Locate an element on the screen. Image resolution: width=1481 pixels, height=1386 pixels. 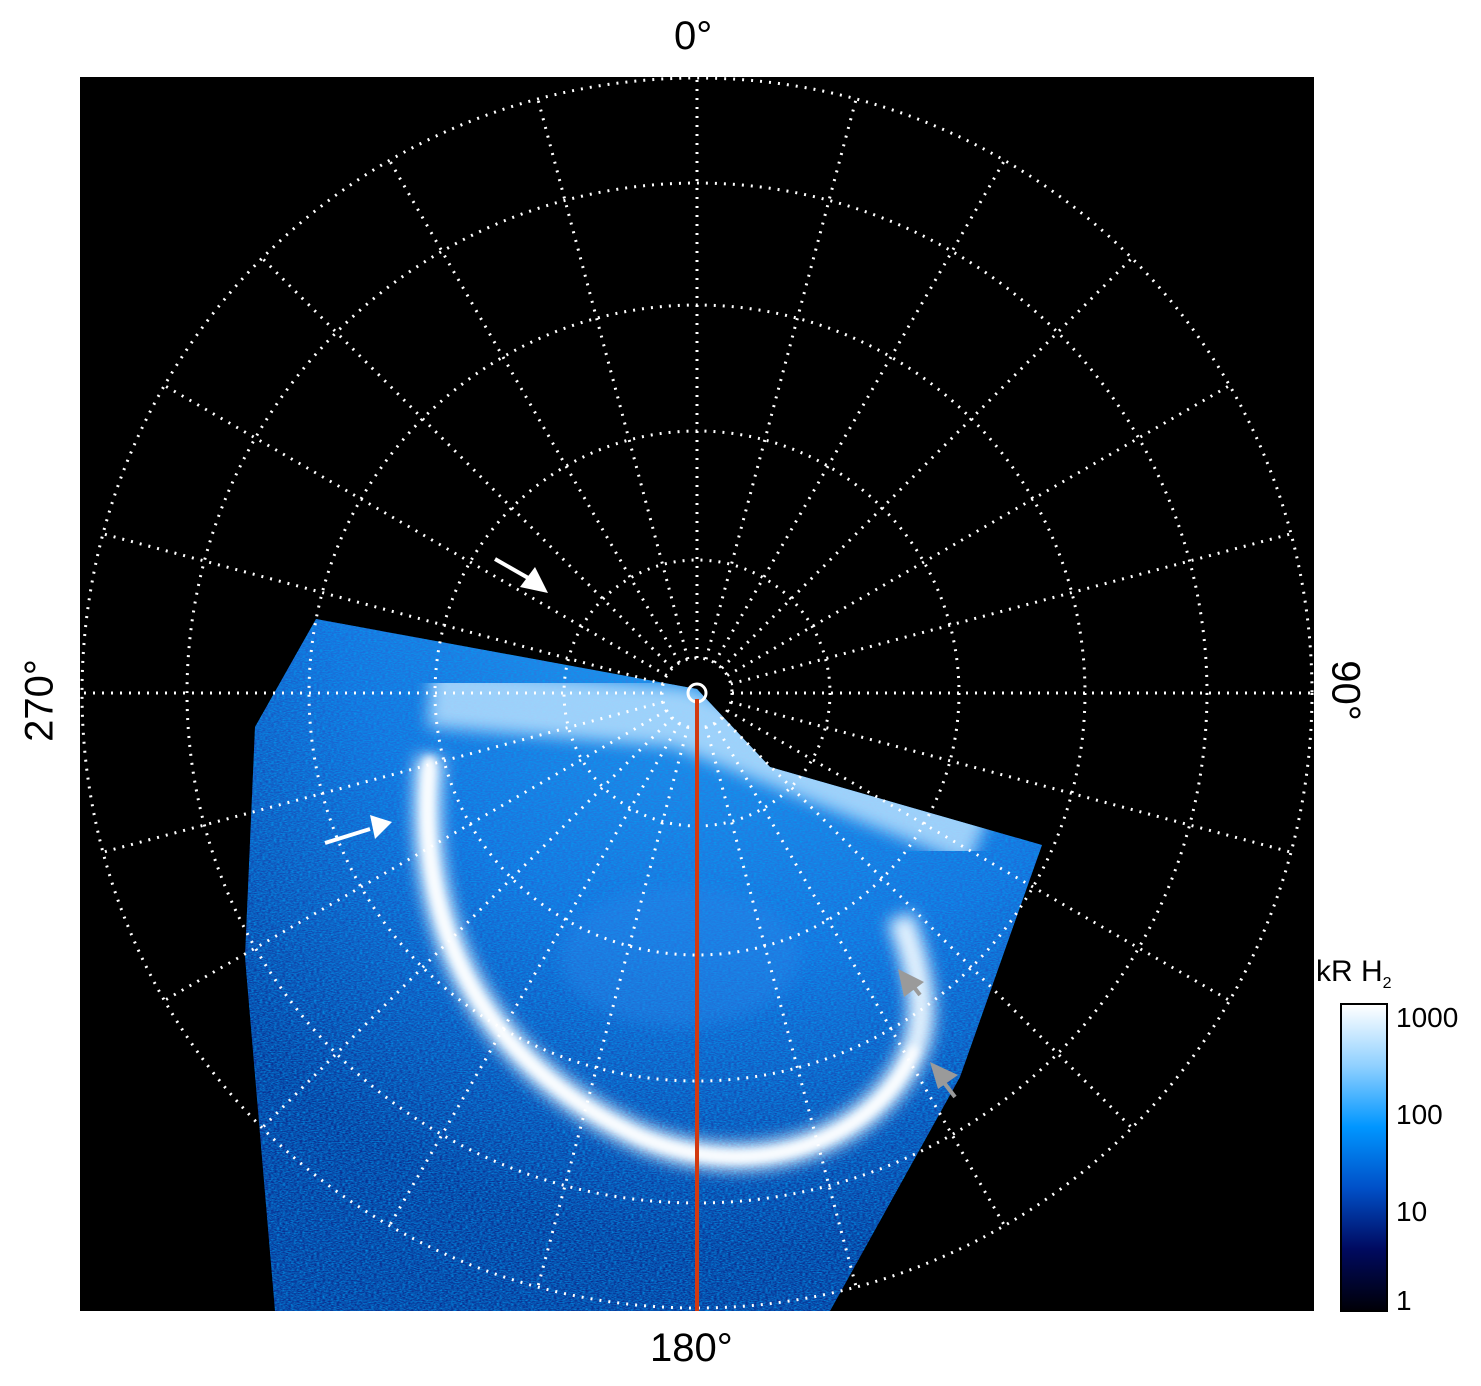
label-270-deg: 270° is located at coordinates (39, 700).